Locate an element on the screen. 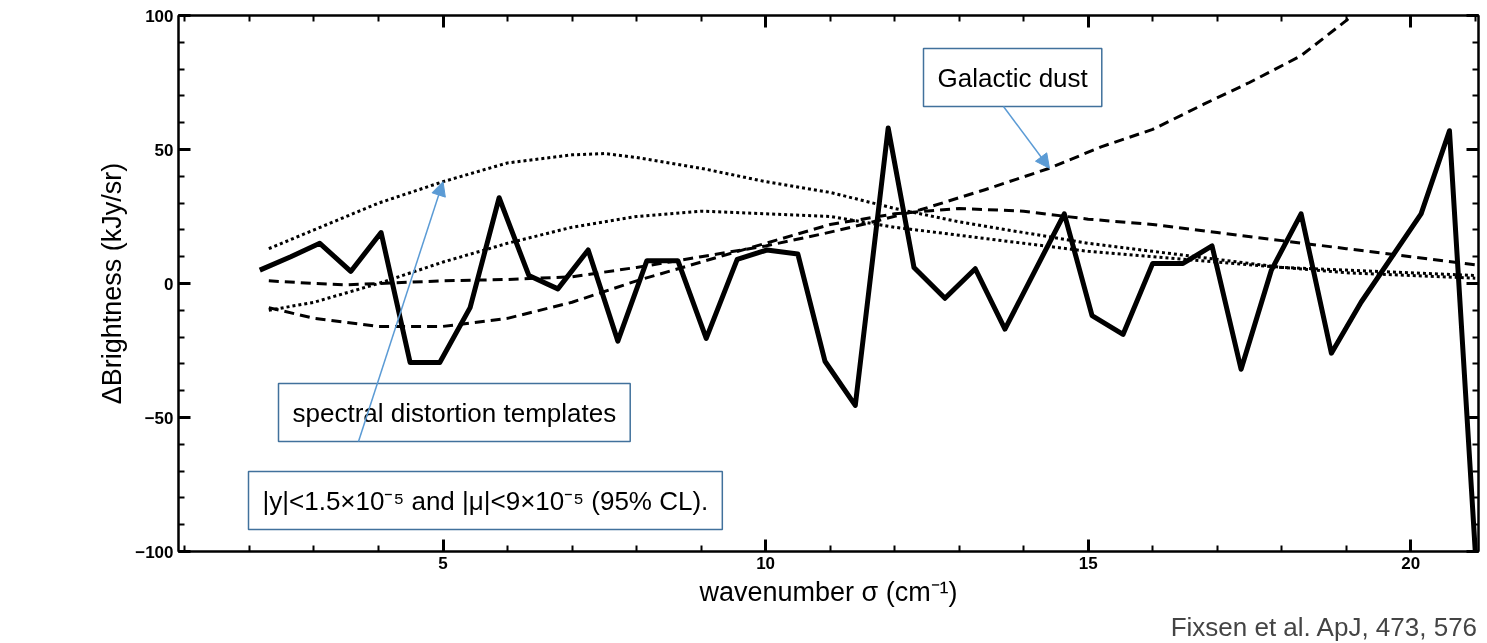 The width and height of the screenshot is (1487, 643). x-tick-label: 5 is located at coordinates (443, 563).